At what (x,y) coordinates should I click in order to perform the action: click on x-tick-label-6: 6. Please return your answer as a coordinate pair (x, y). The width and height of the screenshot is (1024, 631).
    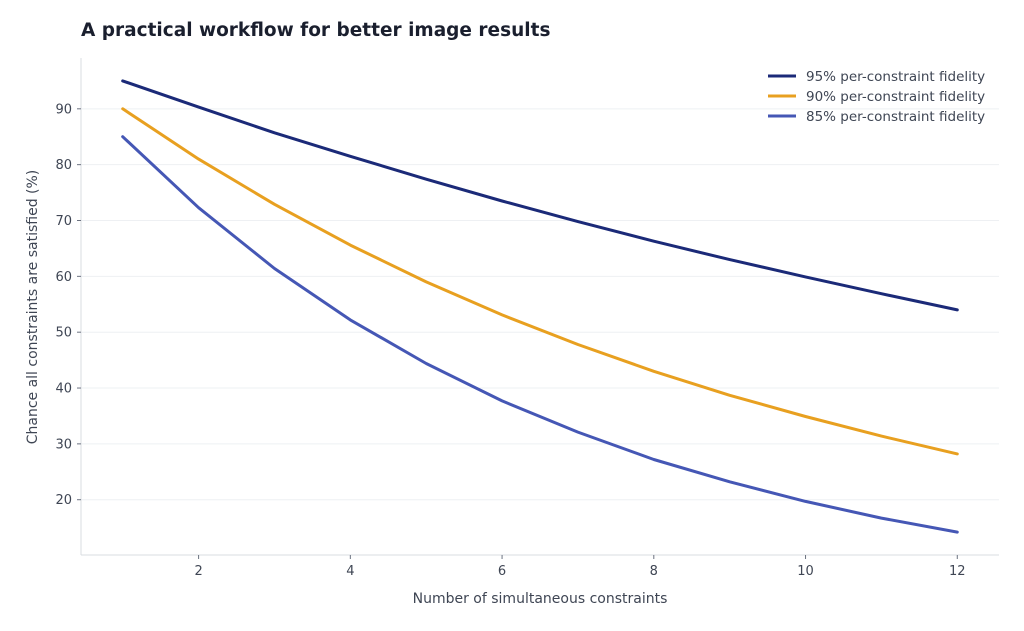
    Looking at the image, I should click on (502, 571).